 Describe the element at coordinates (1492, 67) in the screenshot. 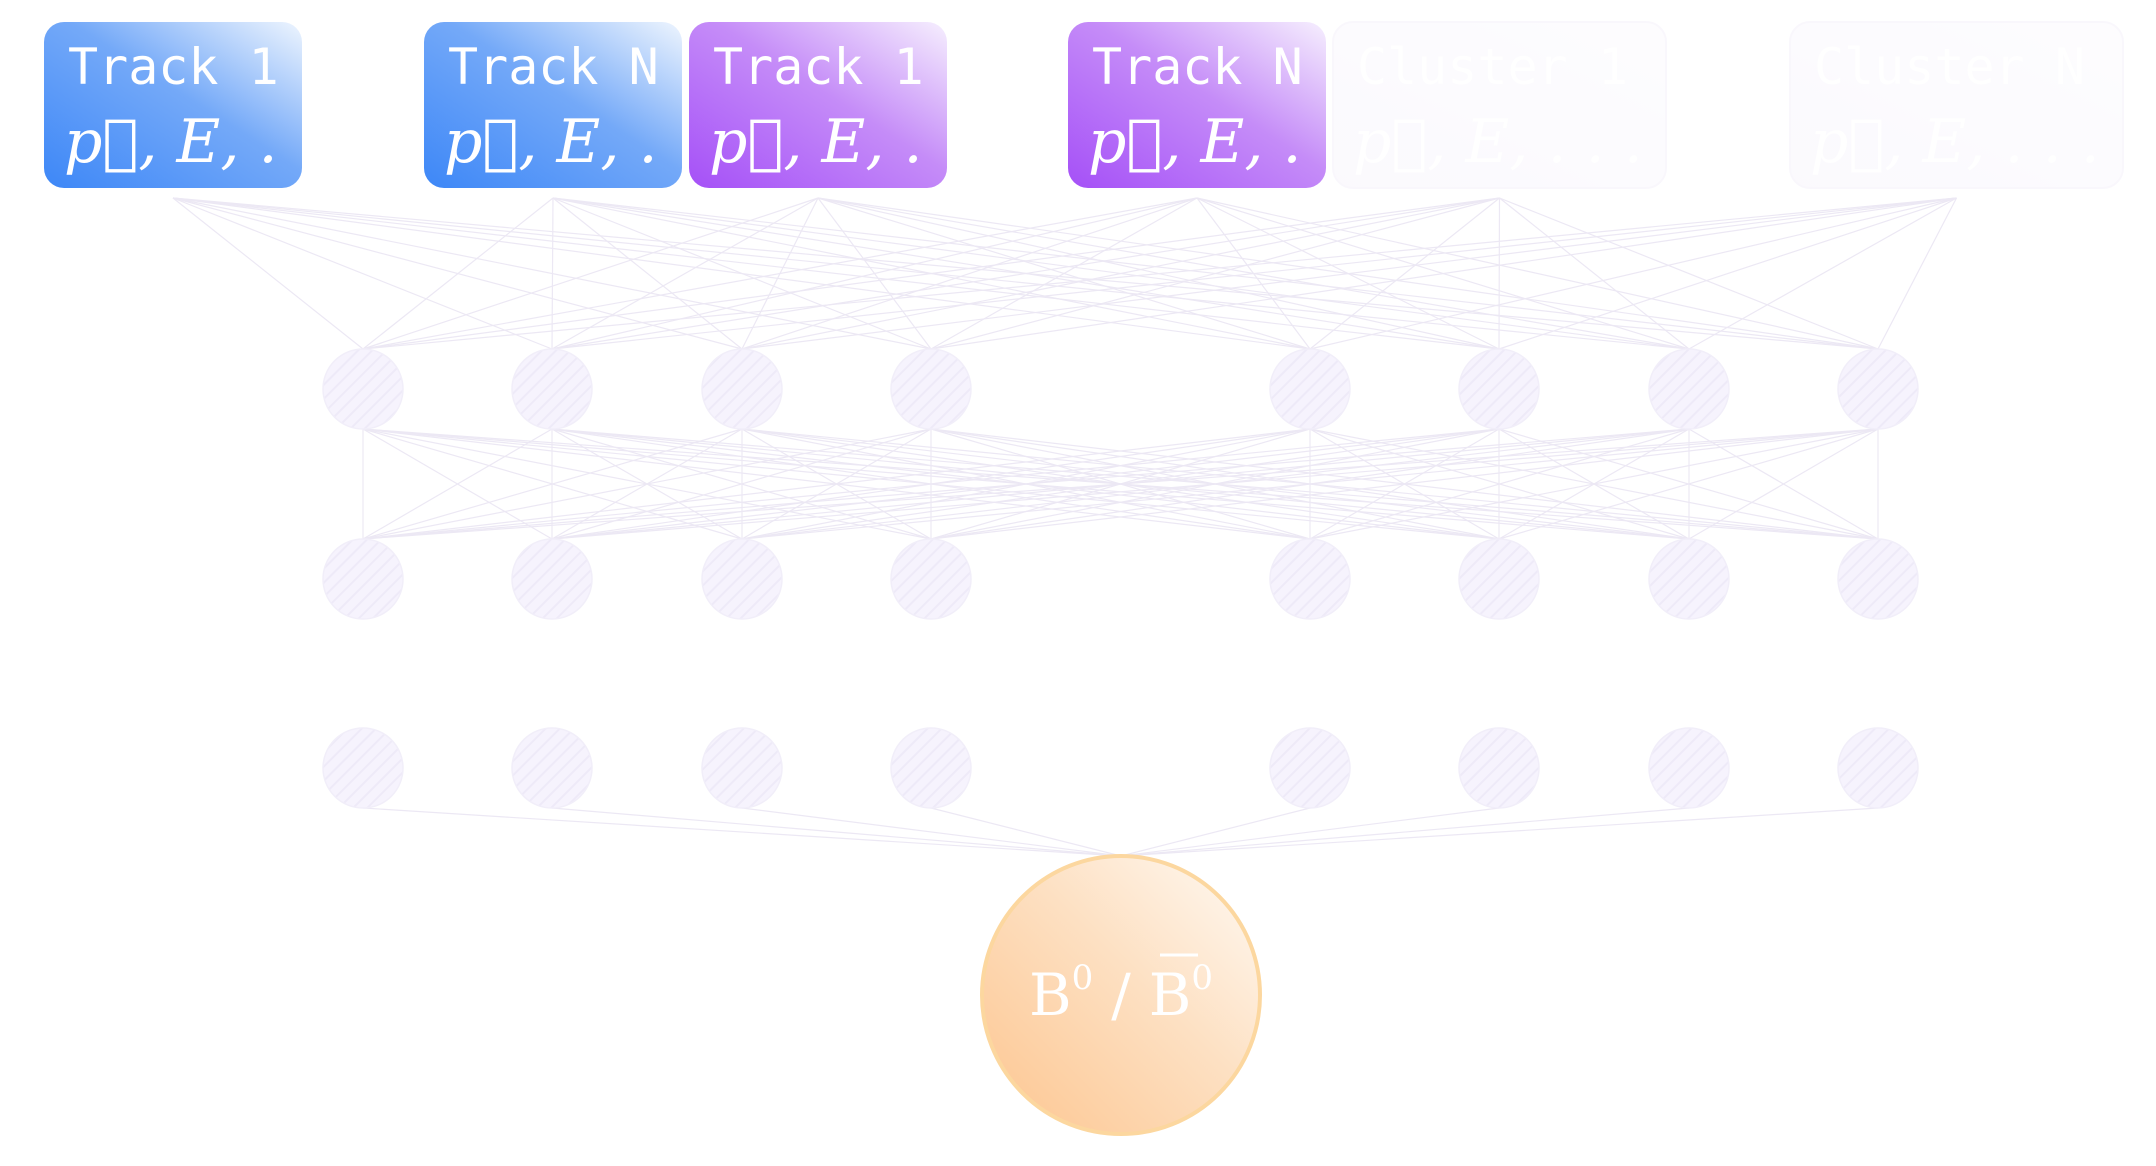

I see `input-box-title: Cluster 1` at that location.